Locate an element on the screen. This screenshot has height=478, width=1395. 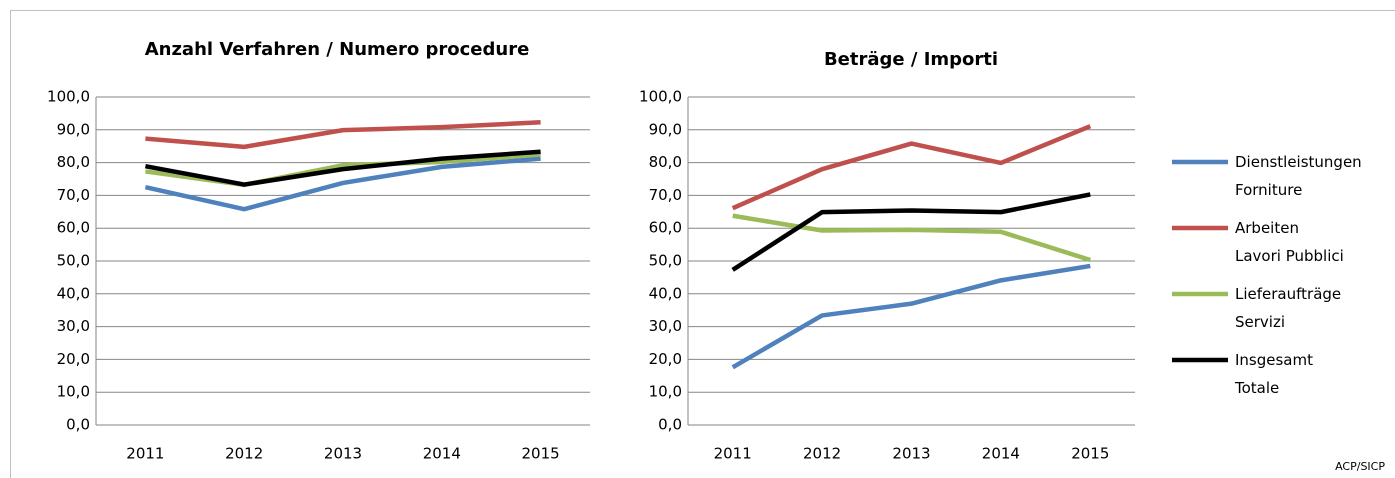
legend-line: Arbeiten is located at coordinates (1267, 228).